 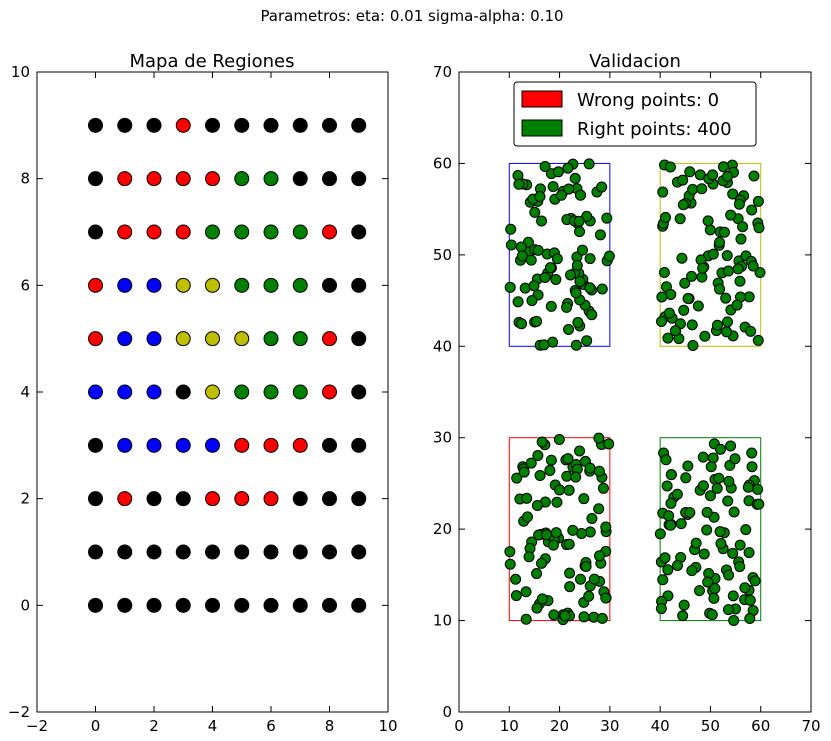 What do you see at coordinates (648, 100) in the screenshot?
I see `legend-label-wrong: Wrong points: 0` at bounding box center [648, 100].